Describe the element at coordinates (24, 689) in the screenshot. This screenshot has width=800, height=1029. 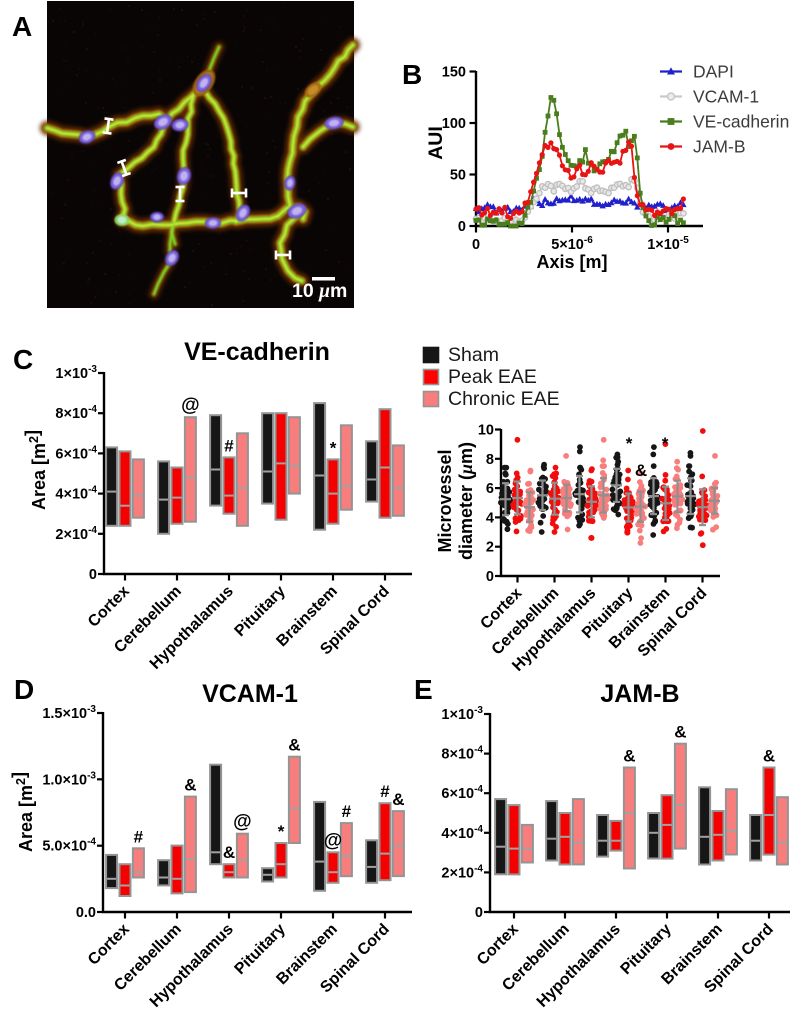
I see `svg-text: D` at that location.